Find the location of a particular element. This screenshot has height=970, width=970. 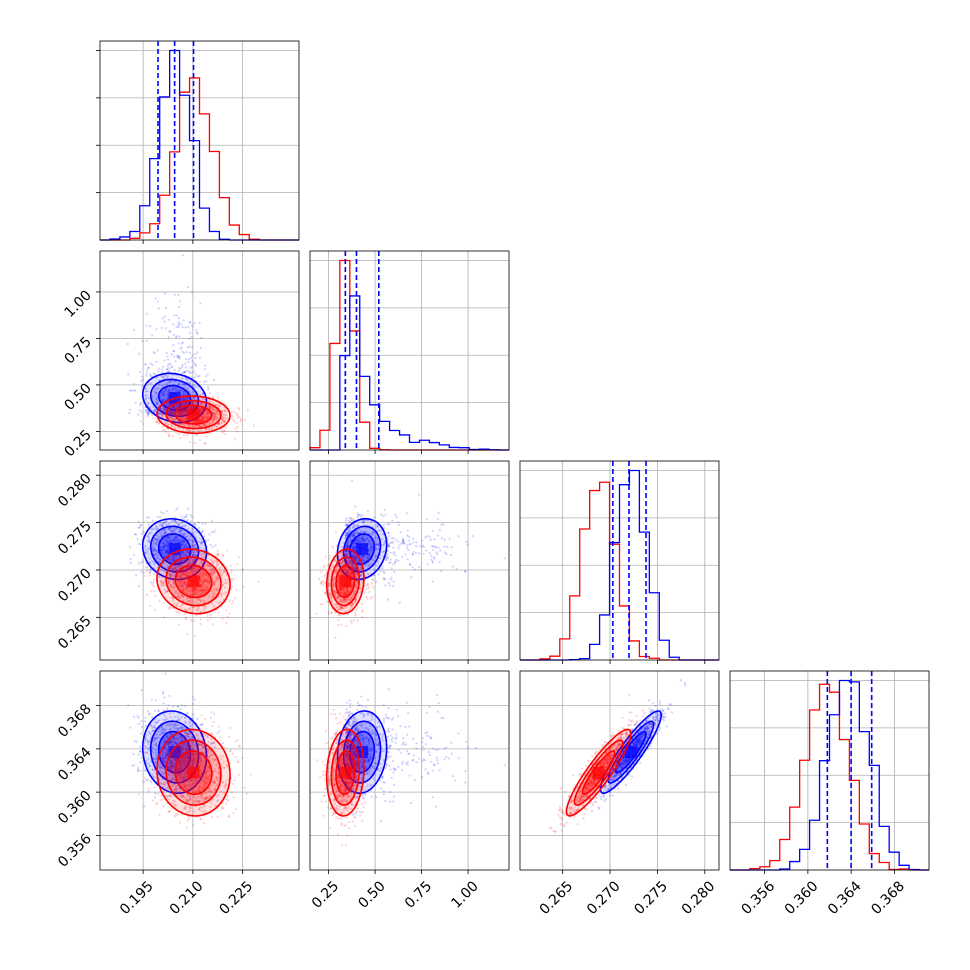

y-tick-label: 0.275 is located at coordinates (75, 538).